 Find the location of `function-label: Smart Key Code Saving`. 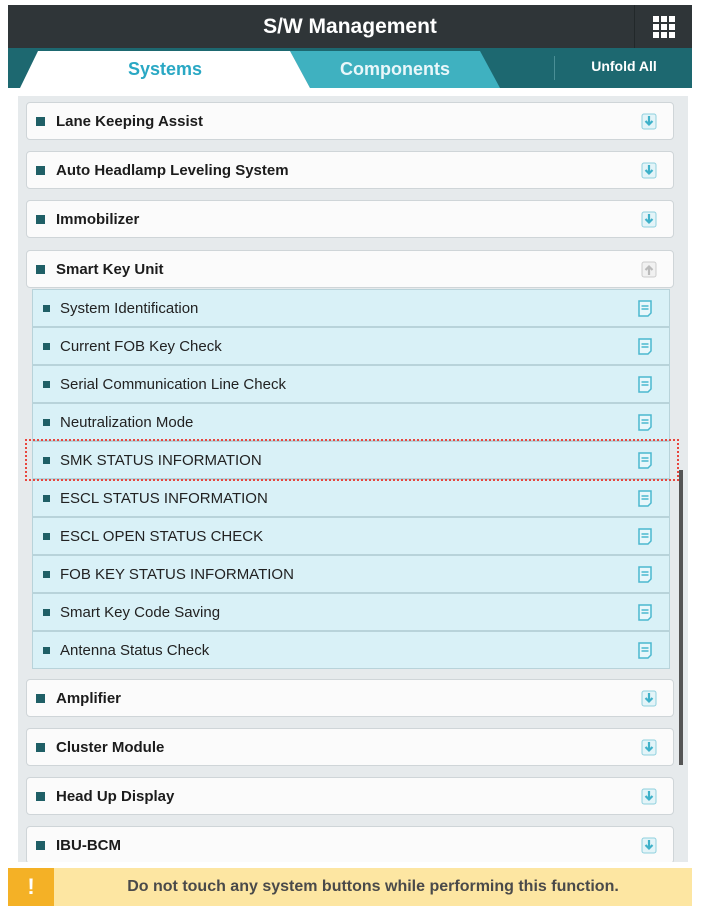

function-label: Smart Key Code Saving is located at coordinates (140, 612).